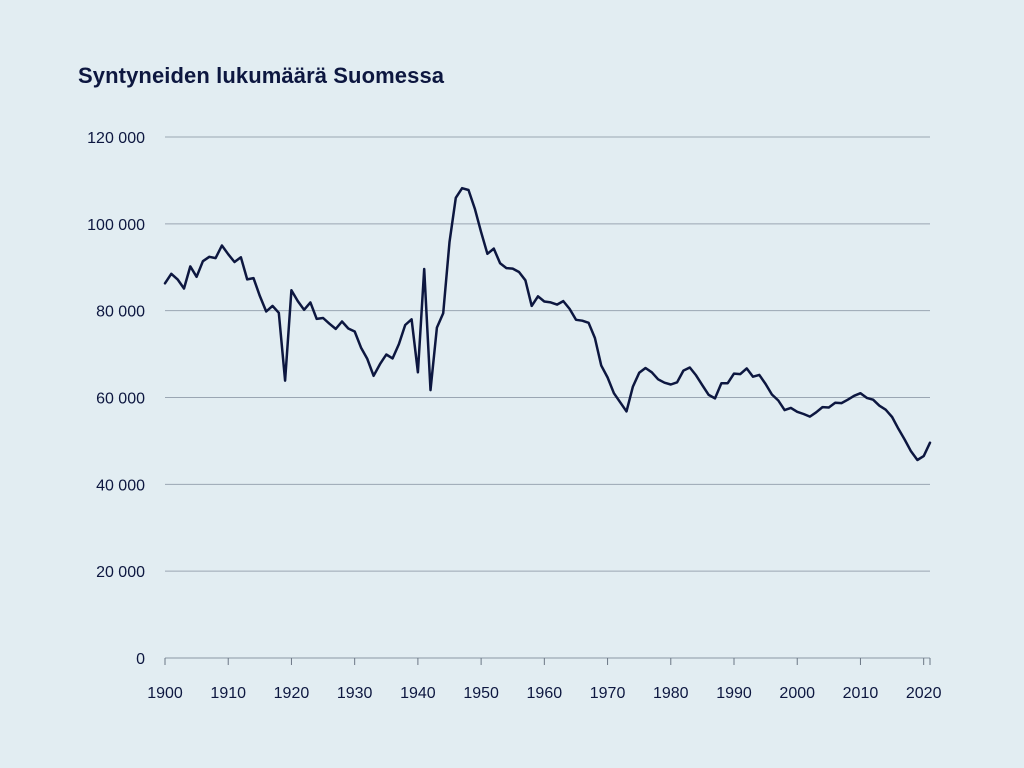 Image resolution: width=1024 pixels, height=768 pixels. Describe the element at coordinates (140, 659) in the screenshot. I see `y-tick-label: 0` at that location.